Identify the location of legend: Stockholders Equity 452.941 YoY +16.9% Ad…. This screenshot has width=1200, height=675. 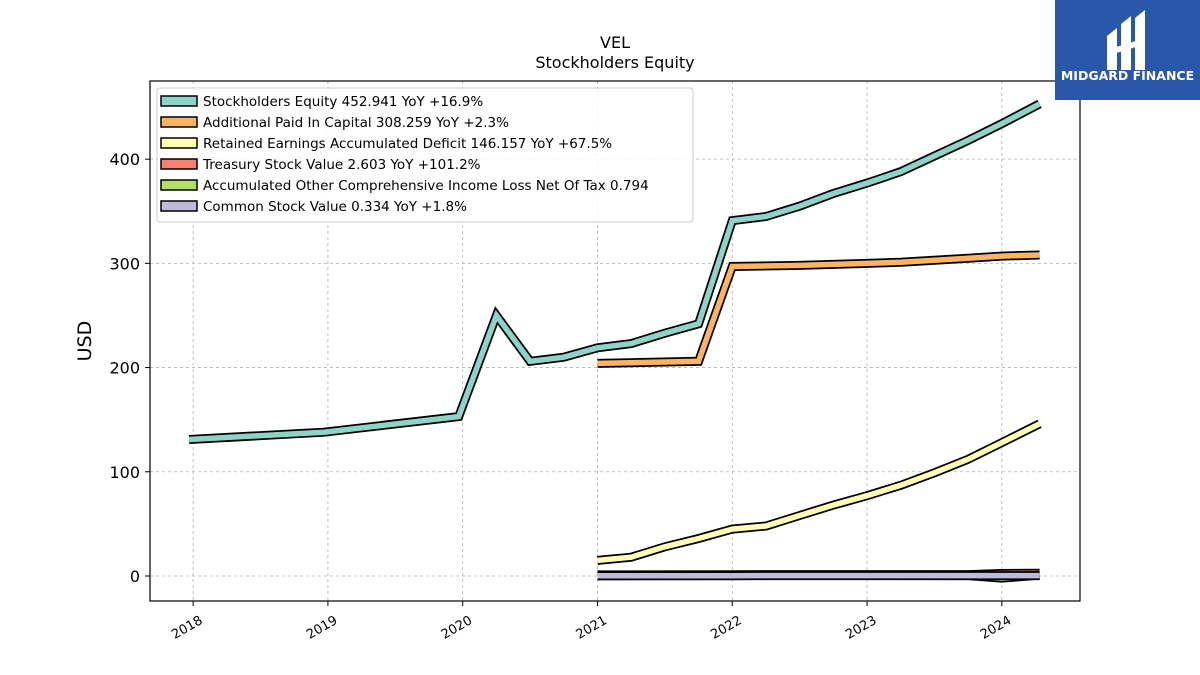
(425, 155).